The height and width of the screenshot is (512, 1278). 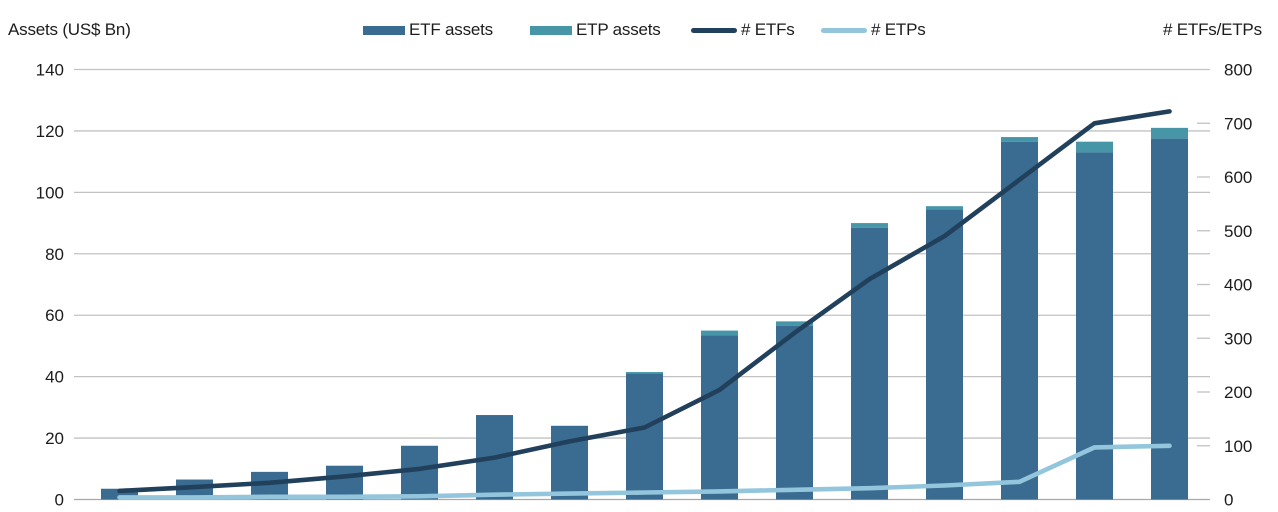 I want to click on legend-item-etf-assets: ETF assets, so click(x=428, y=30).